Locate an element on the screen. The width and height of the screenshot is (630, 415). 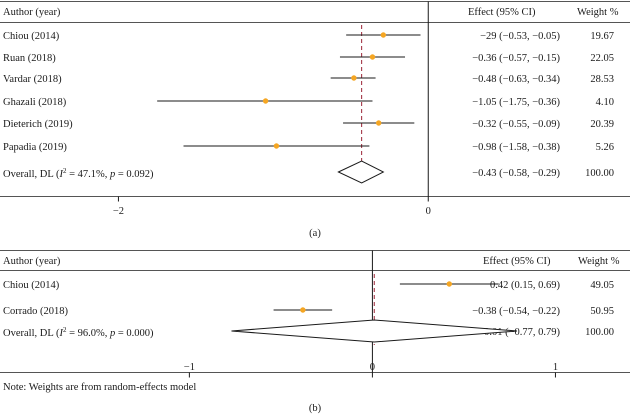
panel-b-label: (b) is located at coordinates (315, 408).